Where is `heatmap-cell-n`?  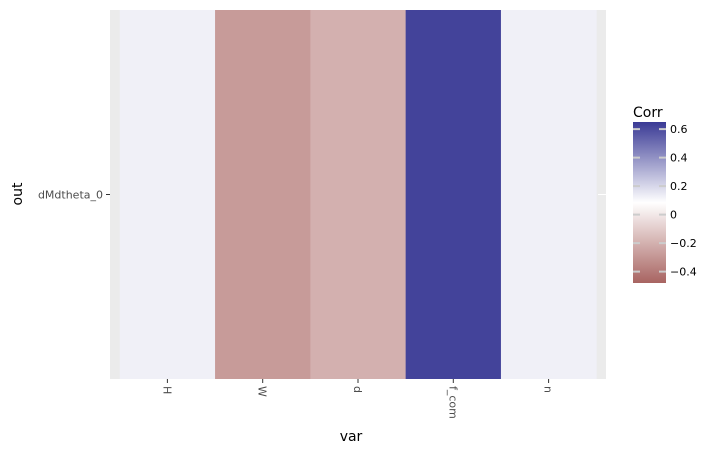 heatmap-cell-n is located at coordinates (548, 194).